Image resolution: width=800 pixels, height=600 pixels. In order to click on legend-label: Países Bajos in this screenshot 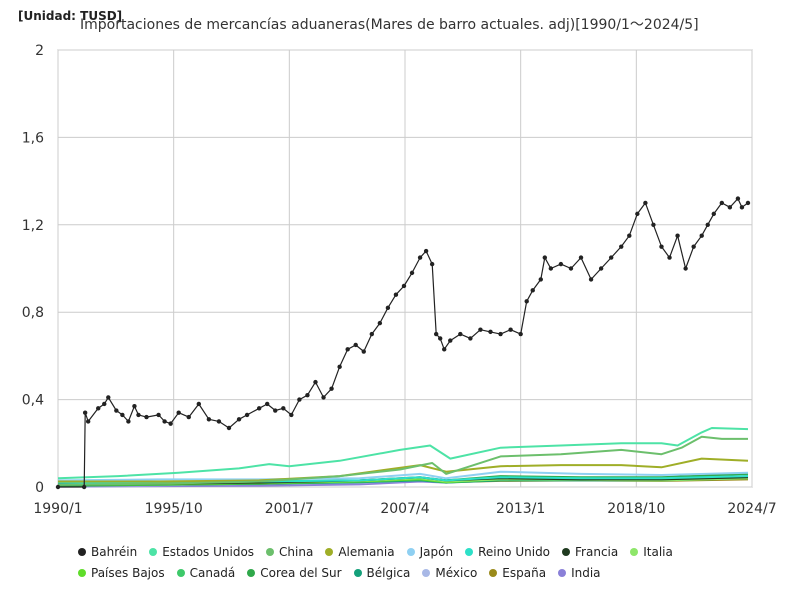, I will do `click(128, 572)`.